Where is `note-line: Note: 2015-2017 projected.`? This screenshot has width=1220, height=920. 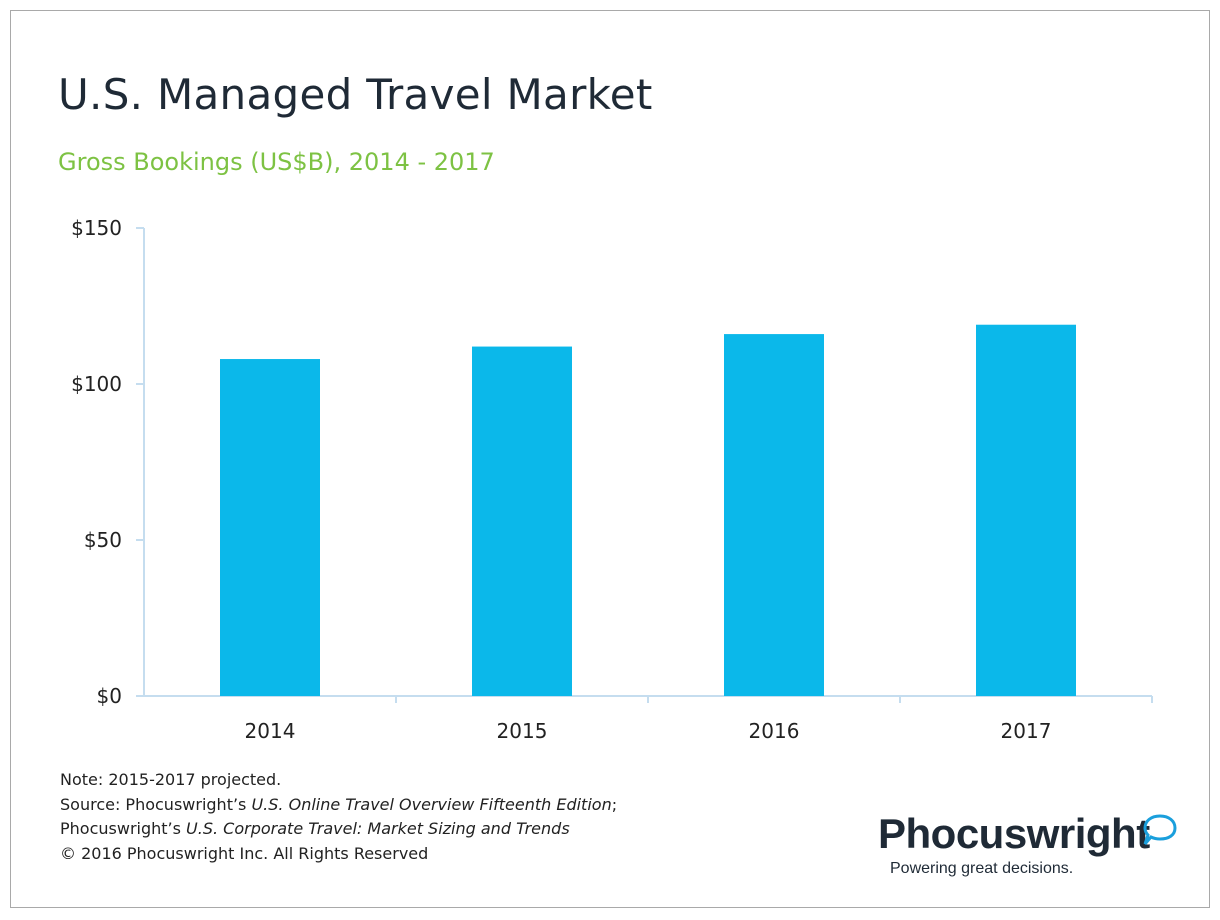 note-line: Note: 2015-2017 projected. is located at coordinates (171, 779).